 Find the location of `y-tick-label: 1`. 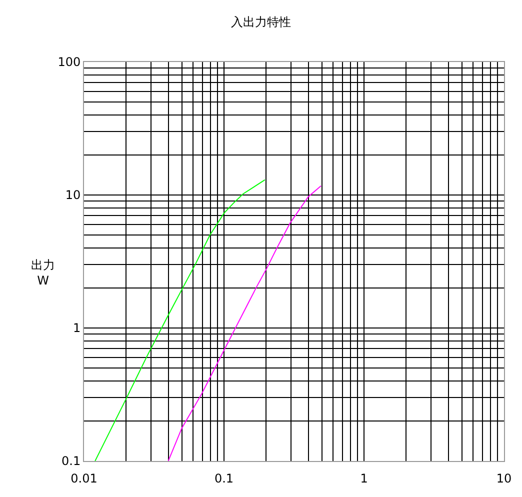

y-tick-label: 1 is located at coordinates (76, 328).